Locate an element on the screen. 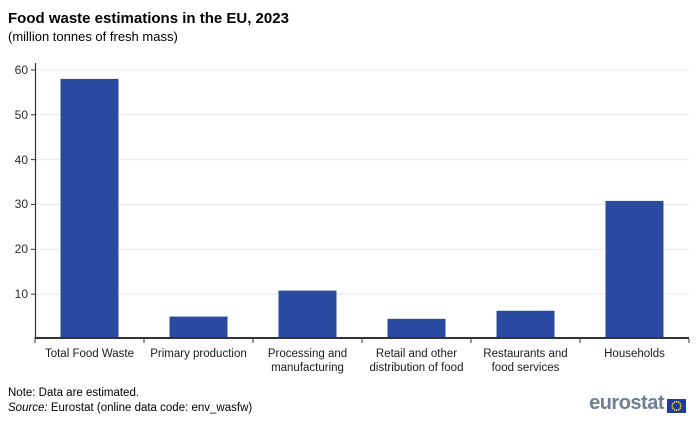 The width and height of the screenshot is (696, 422). y-axis-labels: 10 20 30 40 50 60 is located at coordinates (15, 211).